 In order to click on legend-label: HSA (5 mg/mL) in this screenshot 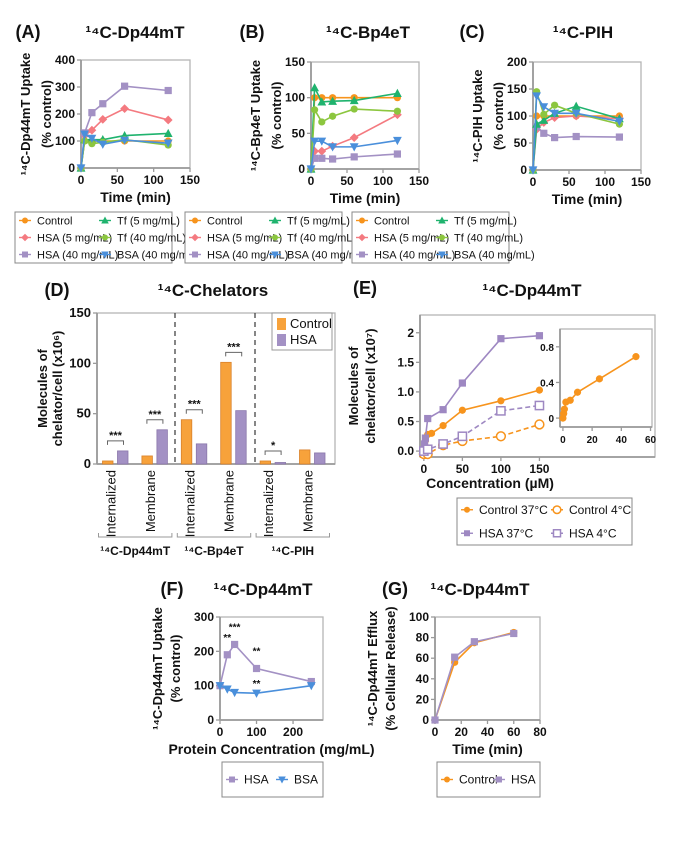, I will do `click(411, 239)`.